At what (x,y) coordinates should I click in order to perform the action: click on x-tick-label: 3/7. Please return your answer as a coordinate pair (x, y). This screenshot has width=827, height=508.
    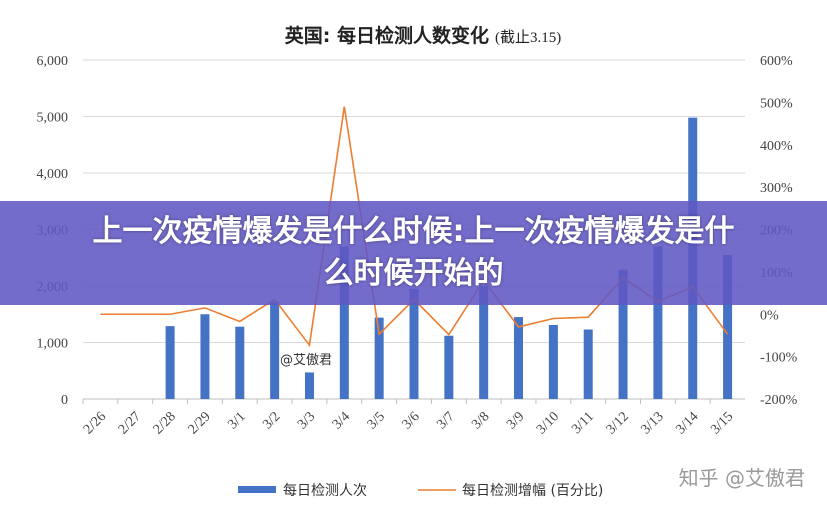
    Looking at the image, I should click on (445, 420).